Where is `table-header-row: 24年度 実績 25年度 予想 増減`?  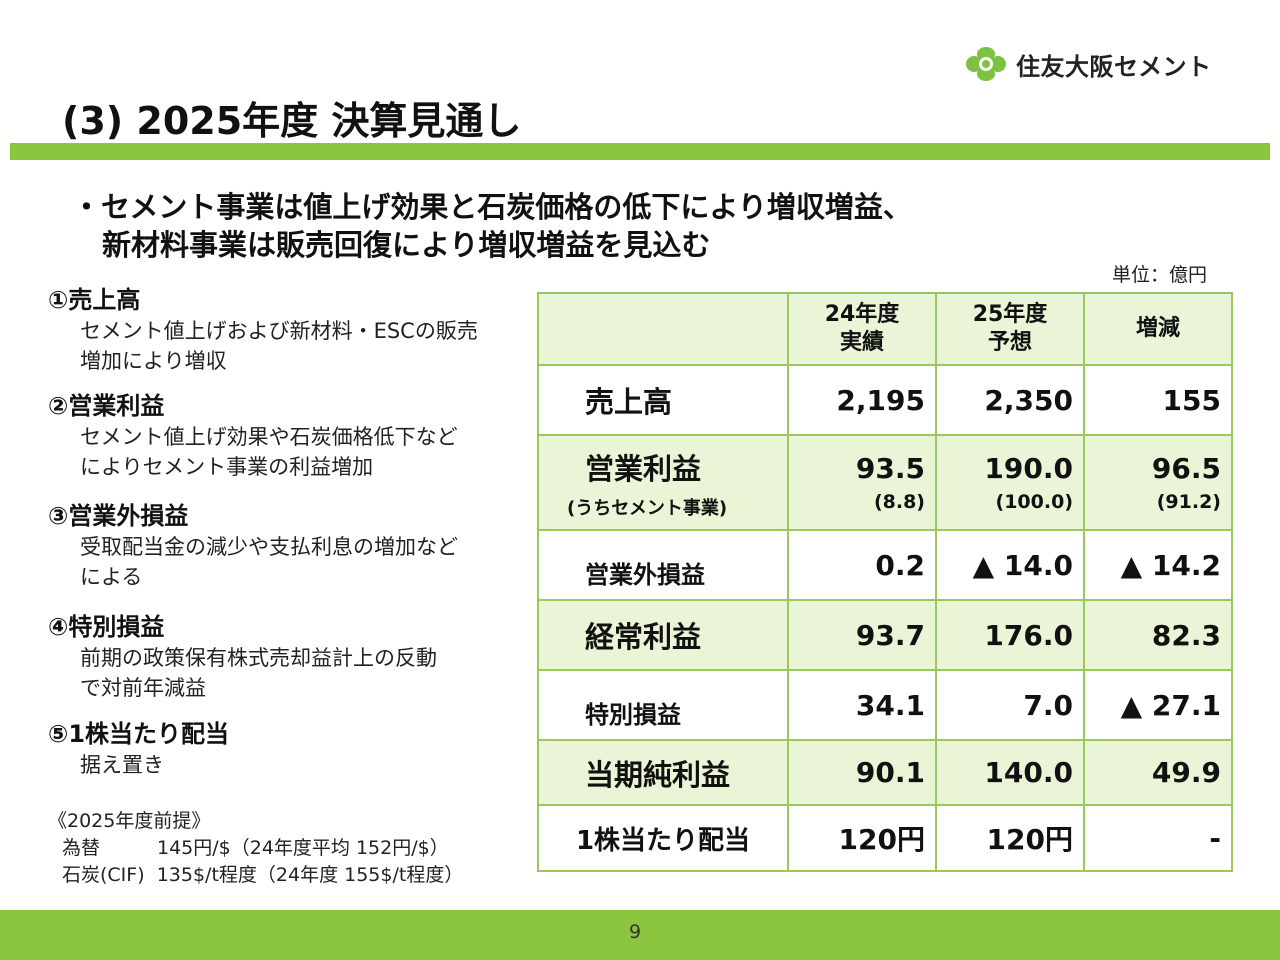 table-header-row: 24年度 実績 25年度 予想 増減 is located at coordinates (885, 329).